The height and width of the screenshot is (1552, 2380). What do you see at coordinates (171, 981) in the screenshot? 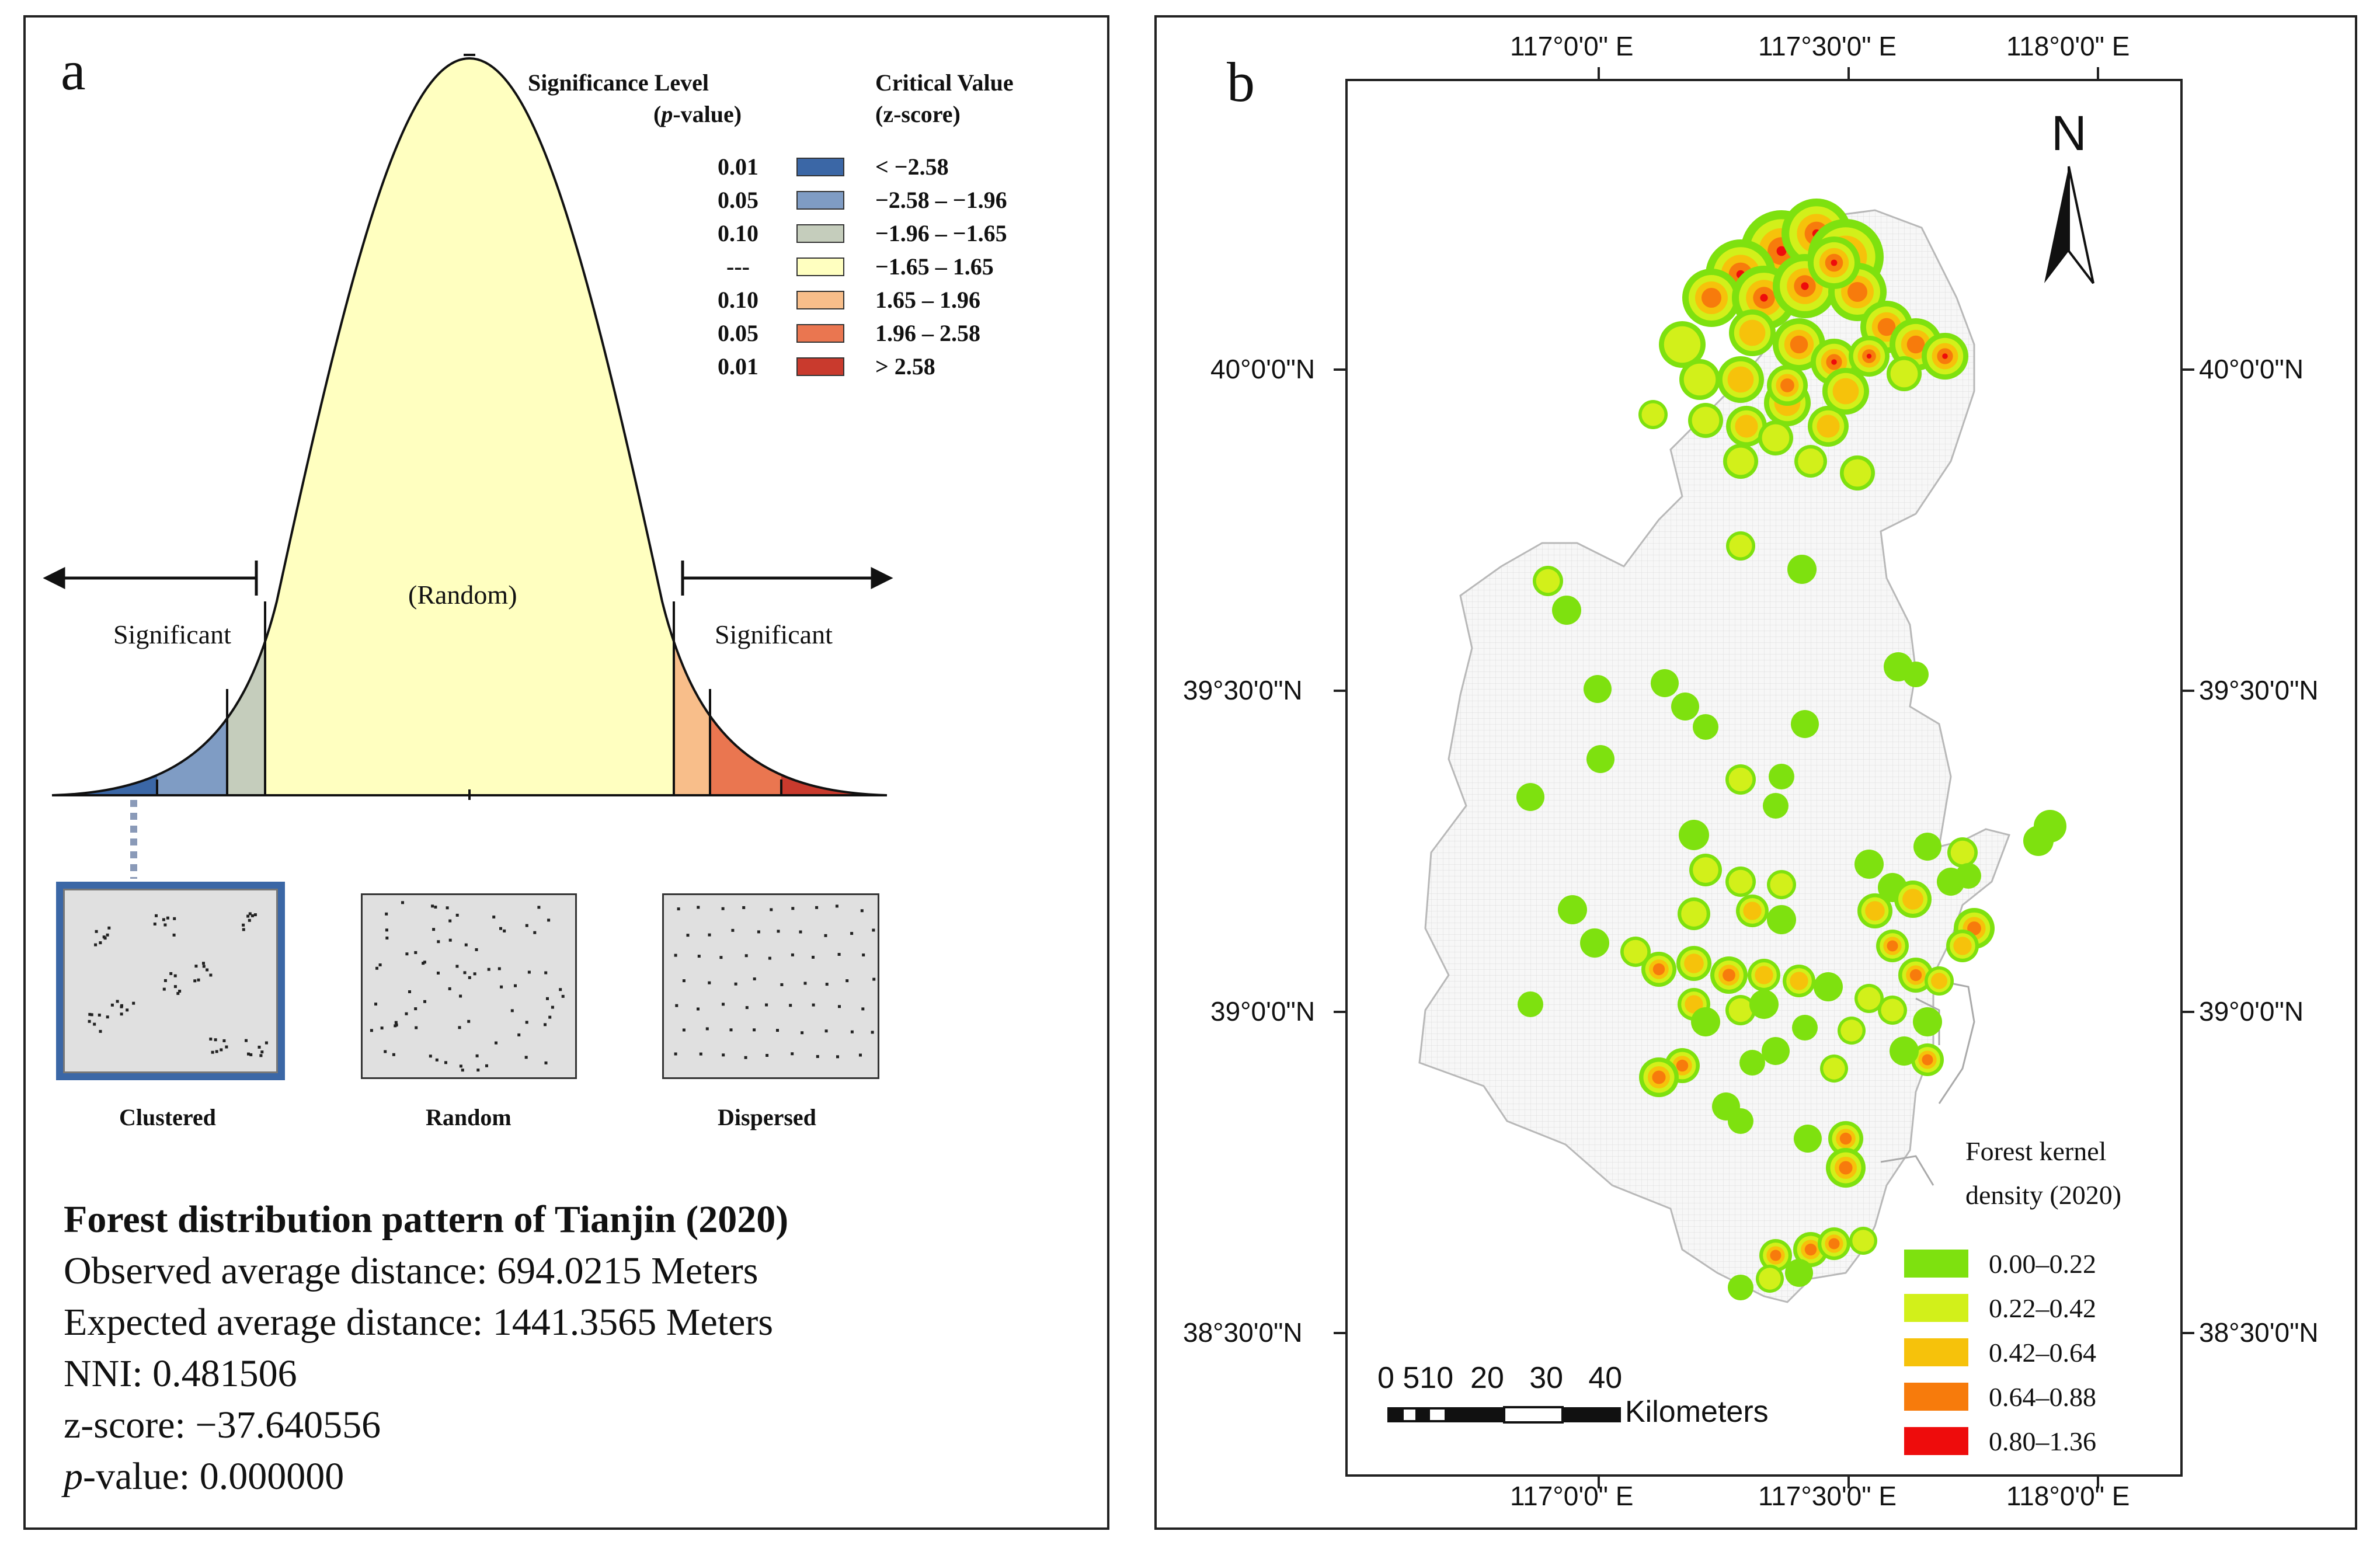
I see `pattern-box-clustered` at bounding box center [171, 981].